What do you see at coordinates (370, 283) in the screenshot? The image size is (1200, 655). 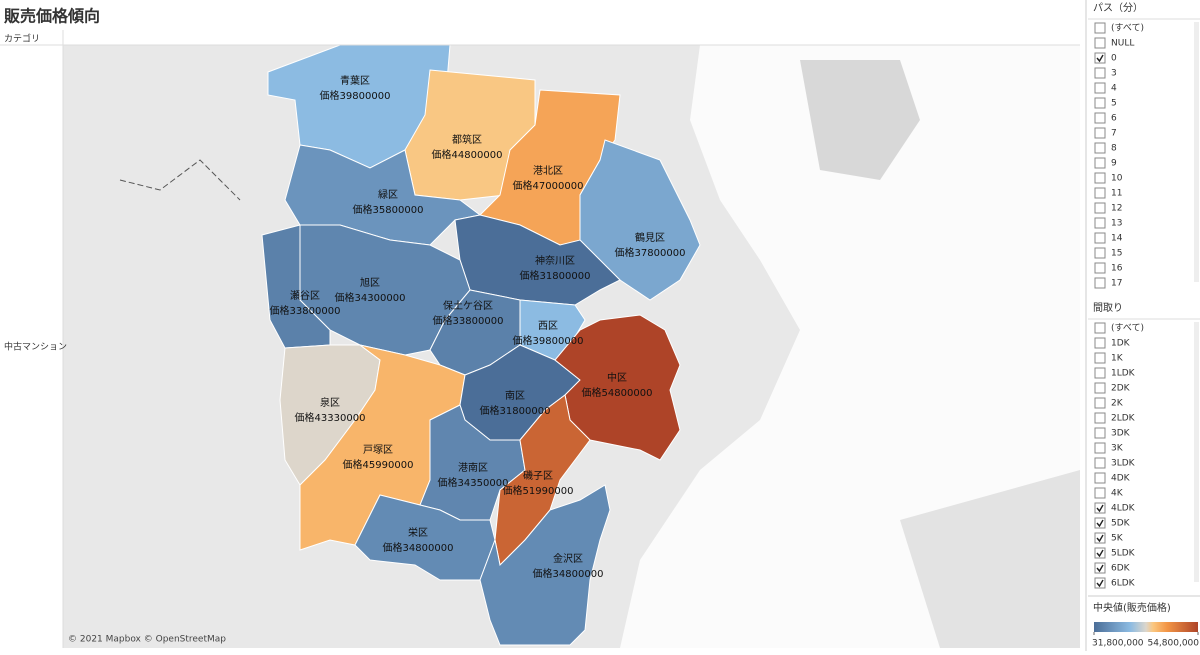 I see `region-name: 旭区` at bounding box center [370, 283].